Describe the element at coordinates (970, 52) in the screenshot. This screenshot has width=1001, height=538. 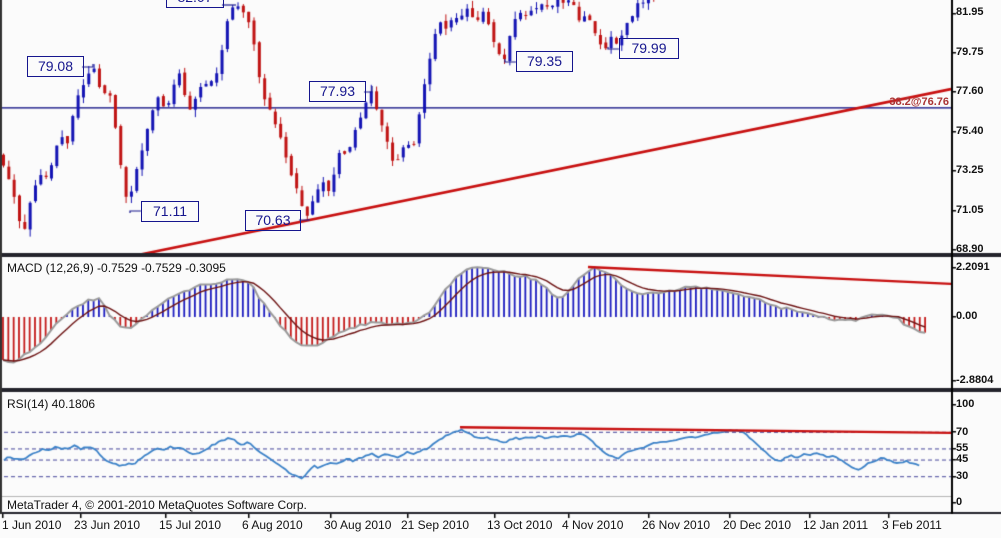
I see `price-axis-label: 79.75` at that location.